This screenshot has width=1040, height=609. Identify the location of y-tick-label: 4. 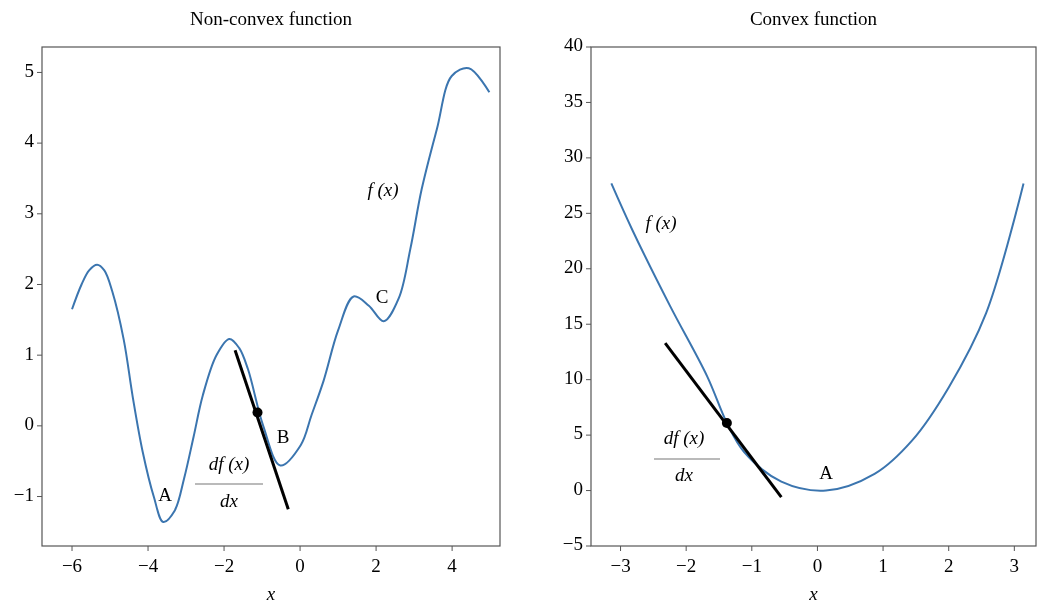
(29, 141).